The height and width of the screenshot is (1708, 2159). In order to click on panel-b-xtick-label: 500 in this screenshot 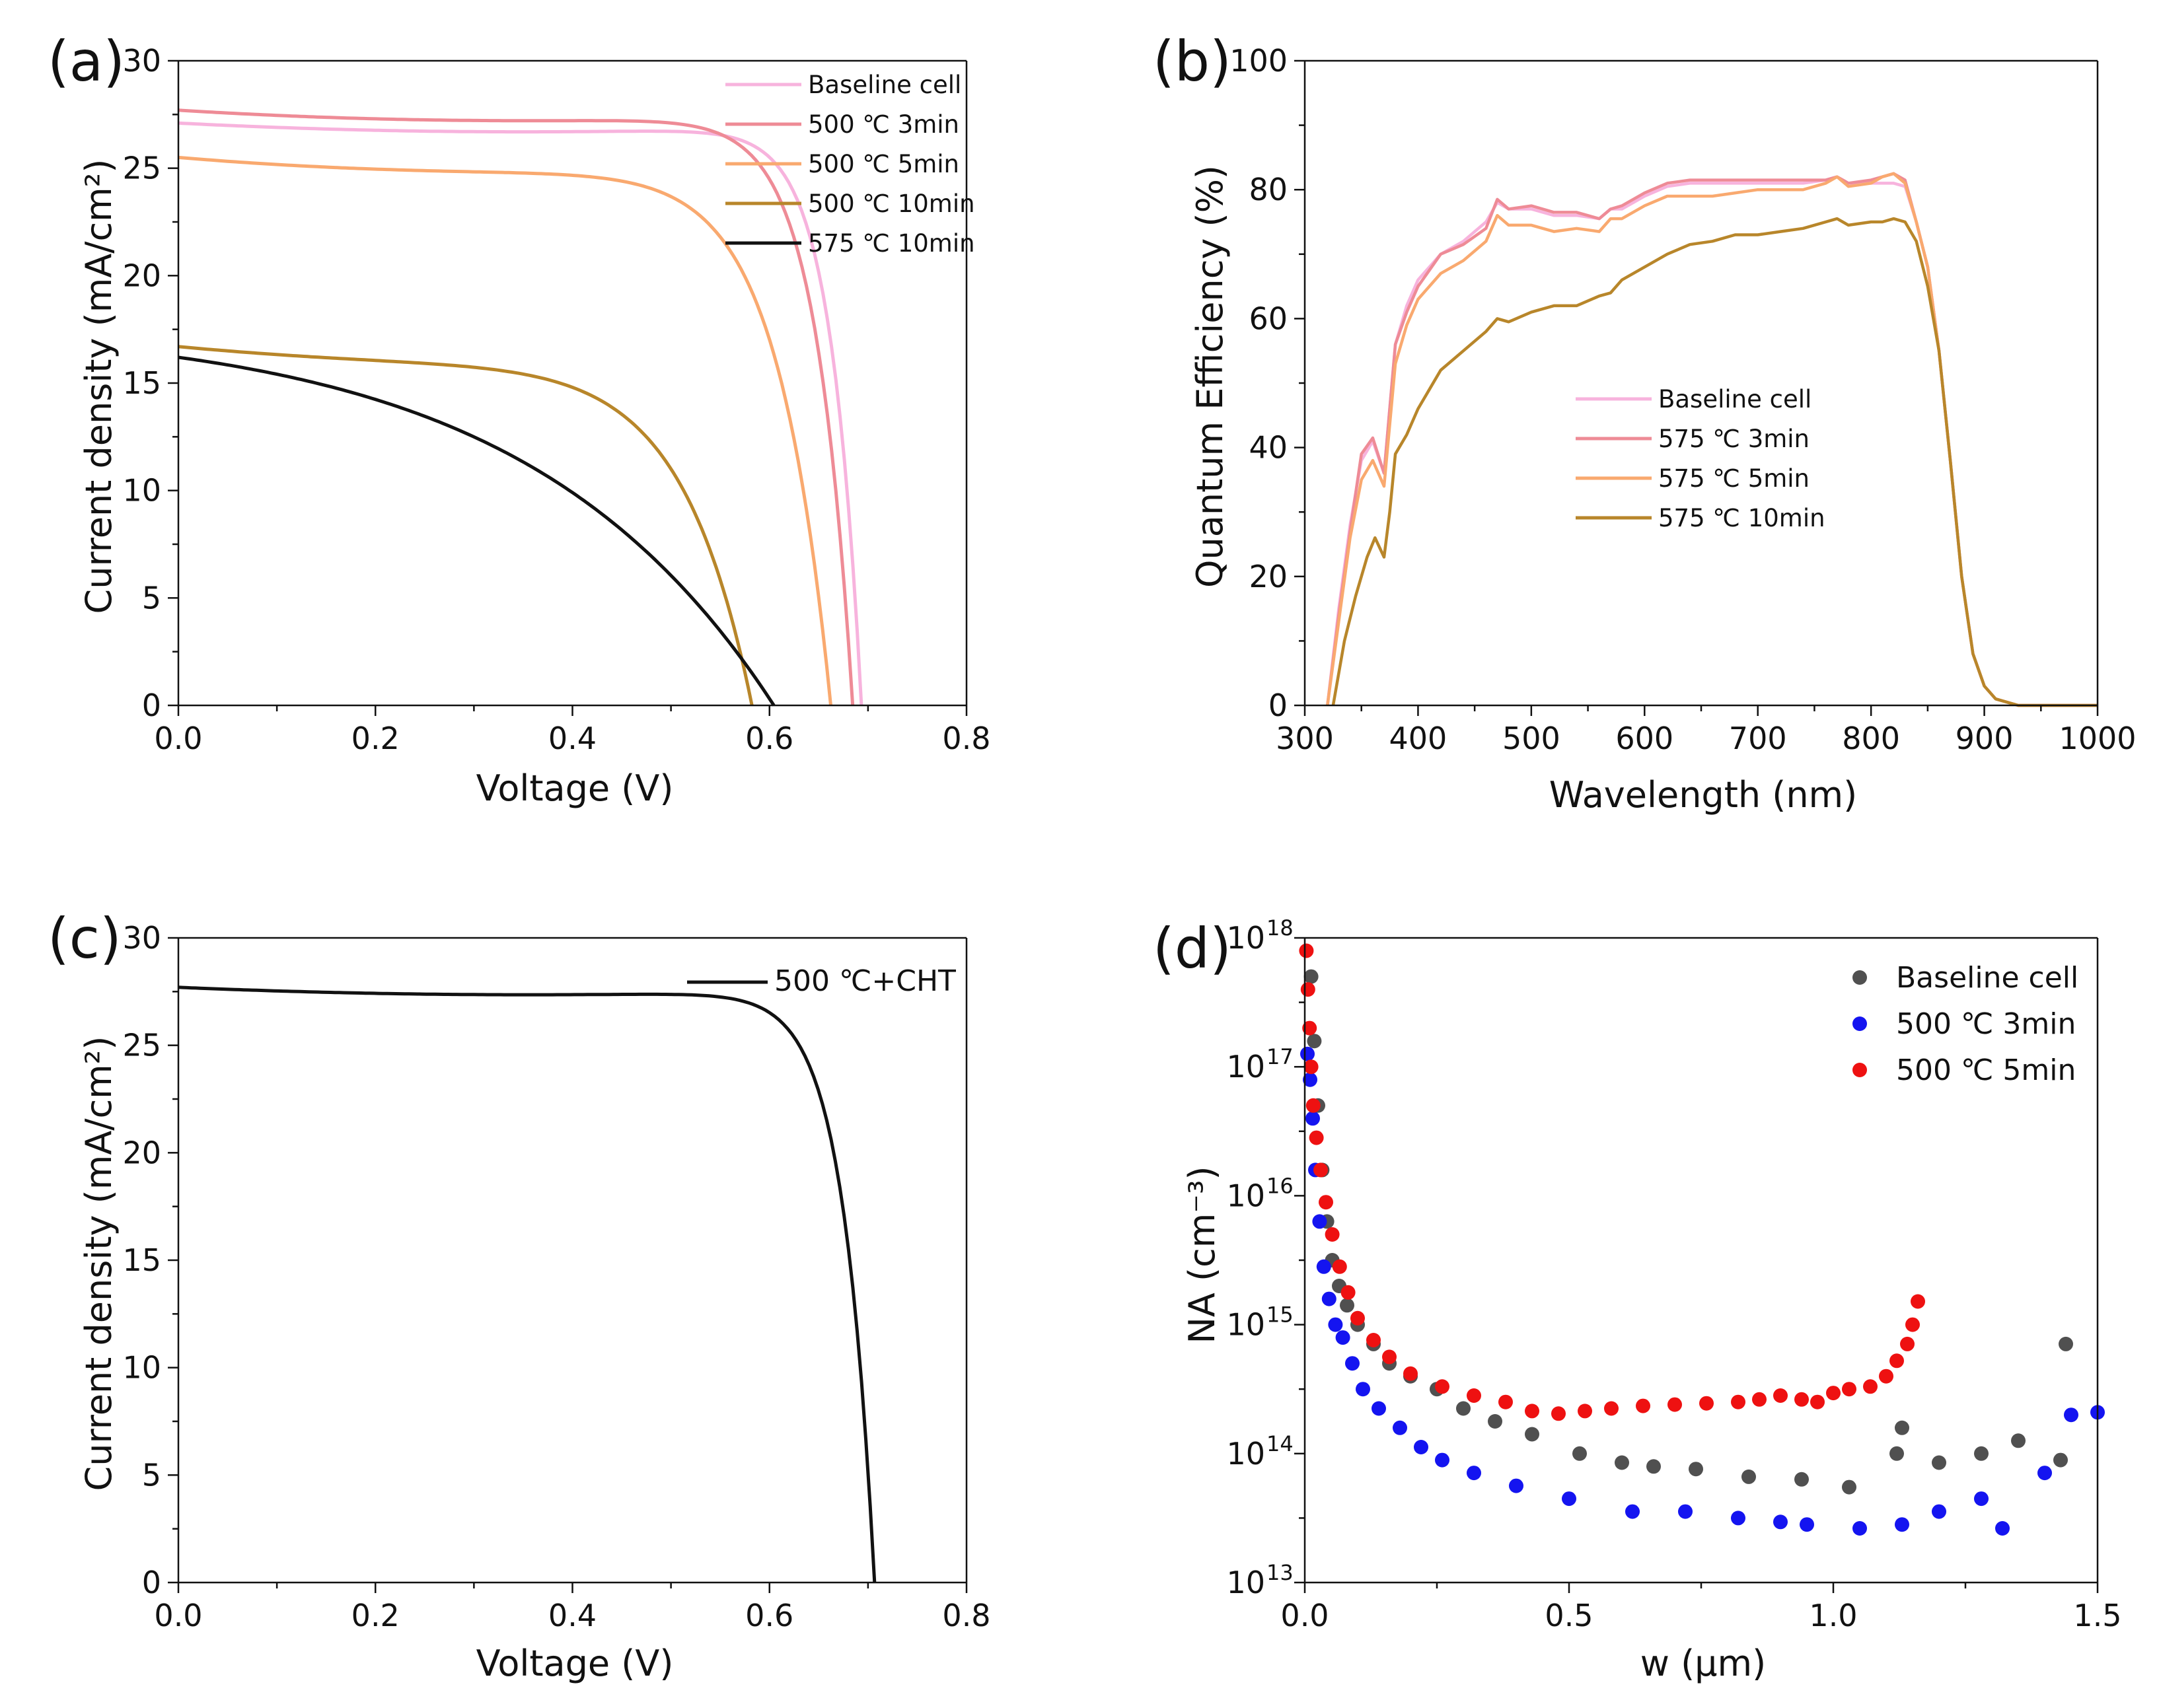, I will do `click(1531, 739)`.